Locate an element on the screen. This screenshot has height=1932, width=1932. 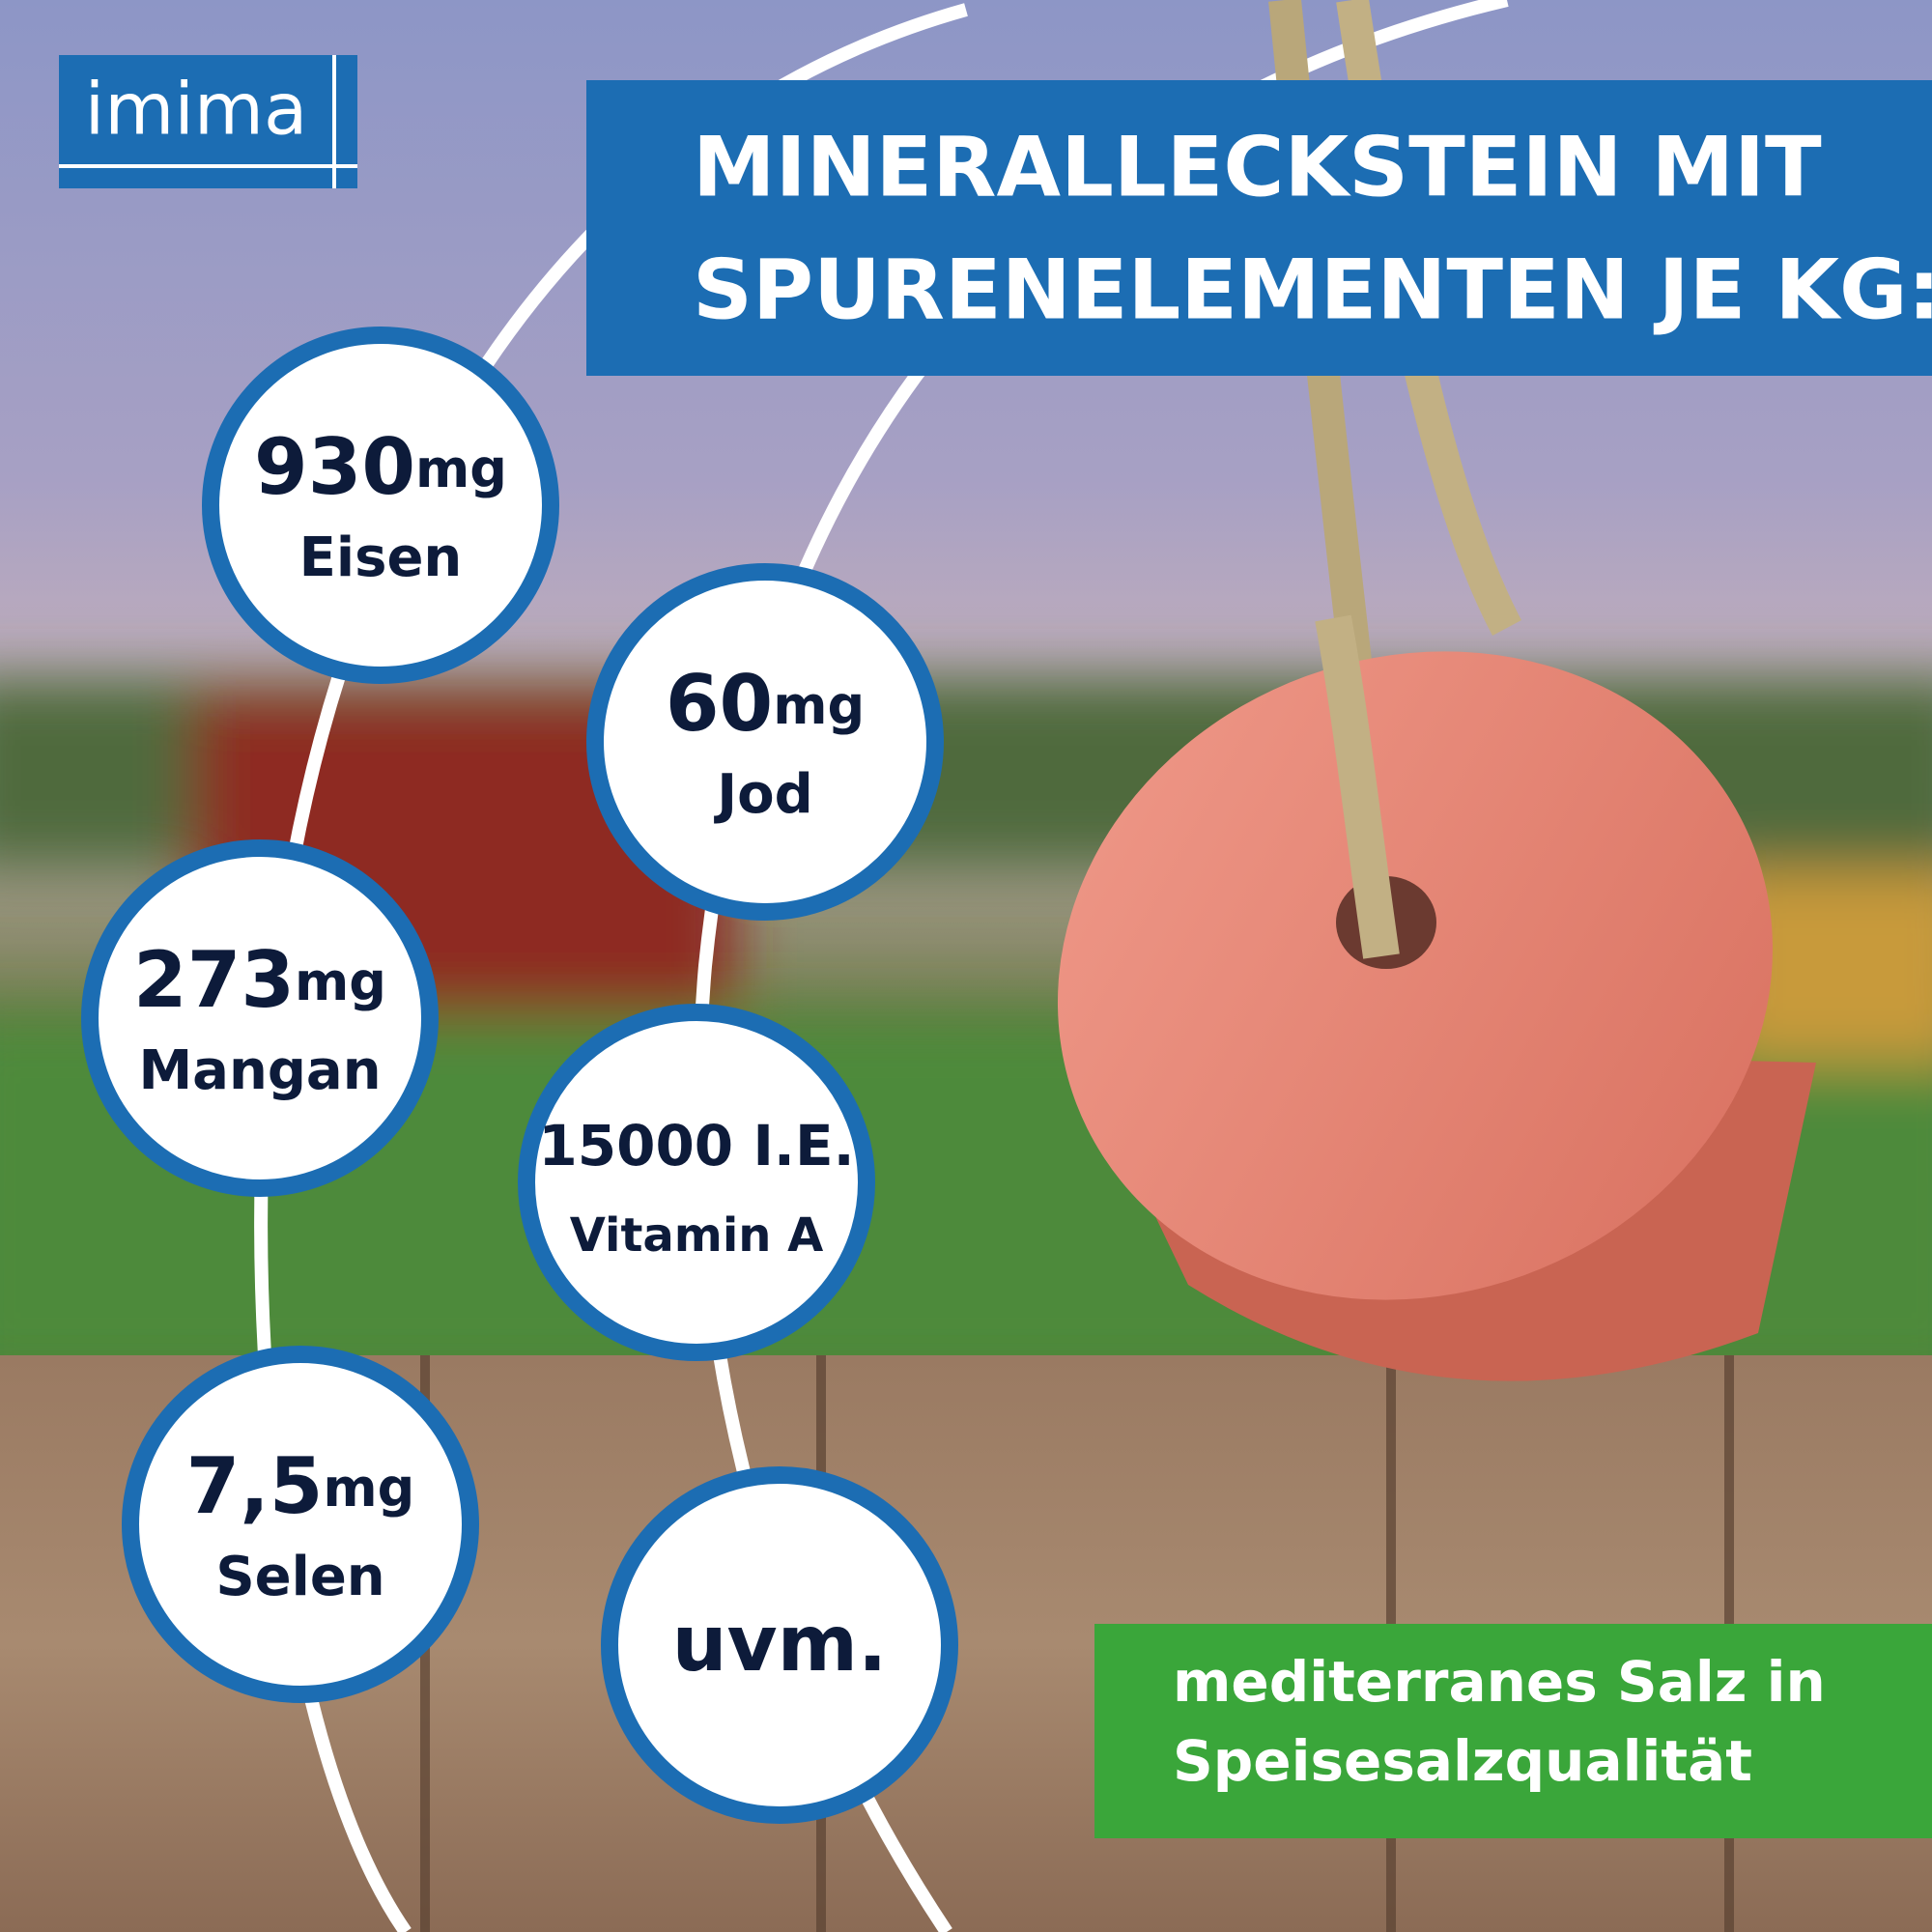
note-box: mediterranes Salz in Speisesalzqualität is located at coordinates (1513, 1731).